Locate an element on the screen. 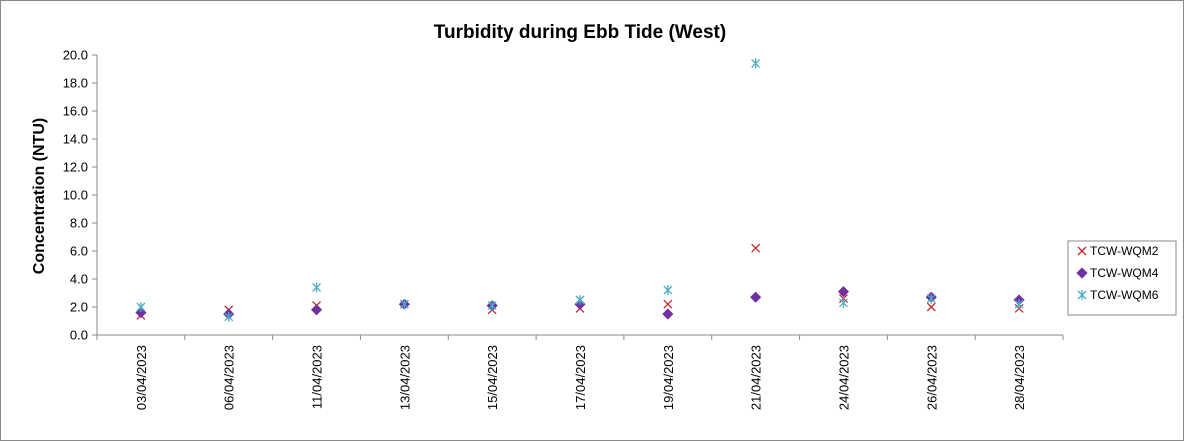 The height and width of the screenshot is (441, 1184). legend-marker-tcw-wqm2 is located at coordinates (1082, 251).